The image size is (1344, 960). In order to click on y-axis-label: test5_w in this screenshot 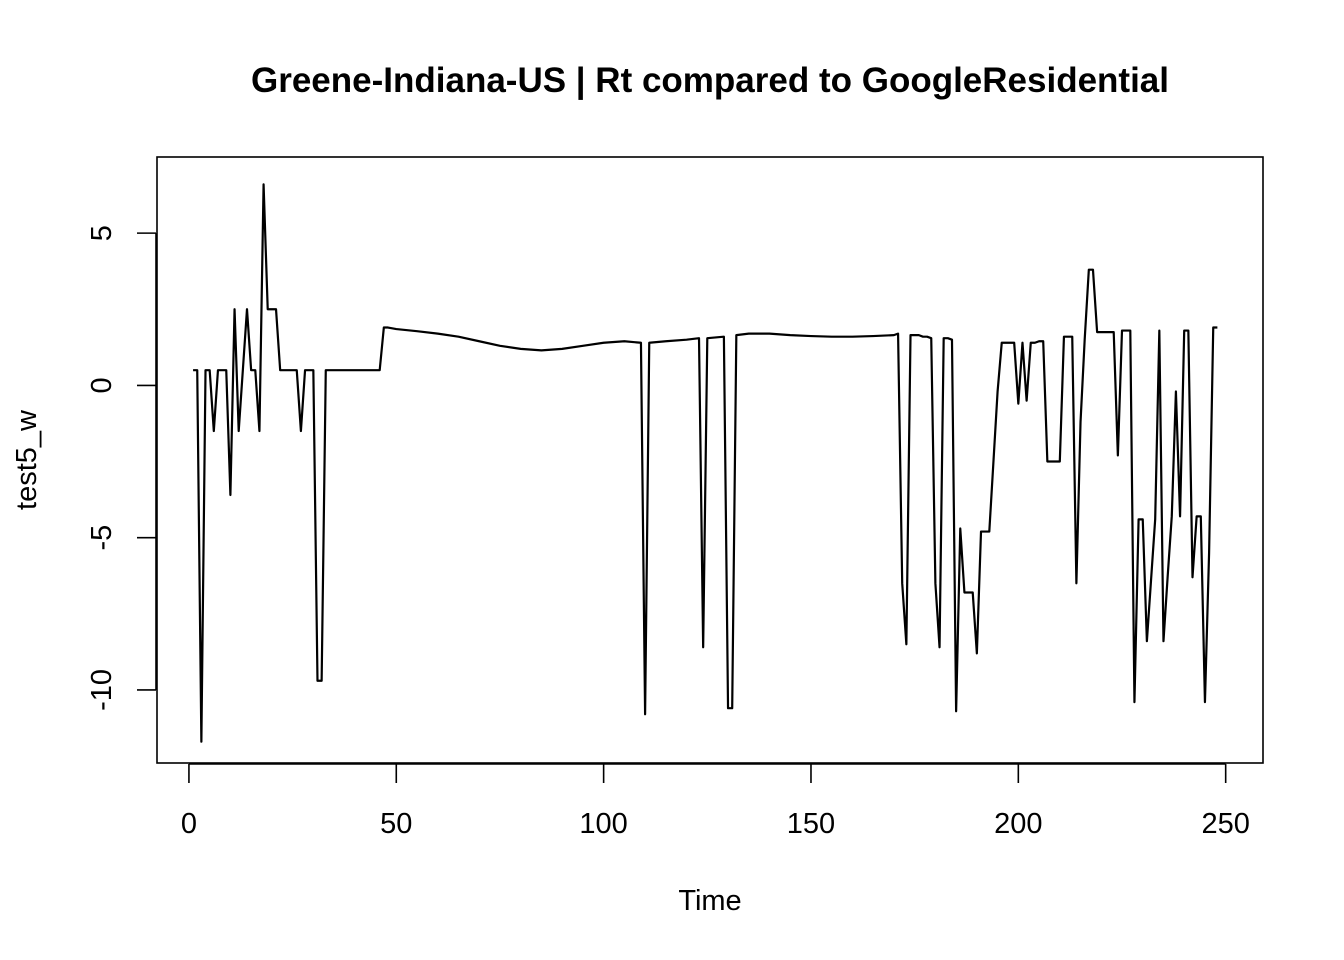, I will do `click(27, 459)`.